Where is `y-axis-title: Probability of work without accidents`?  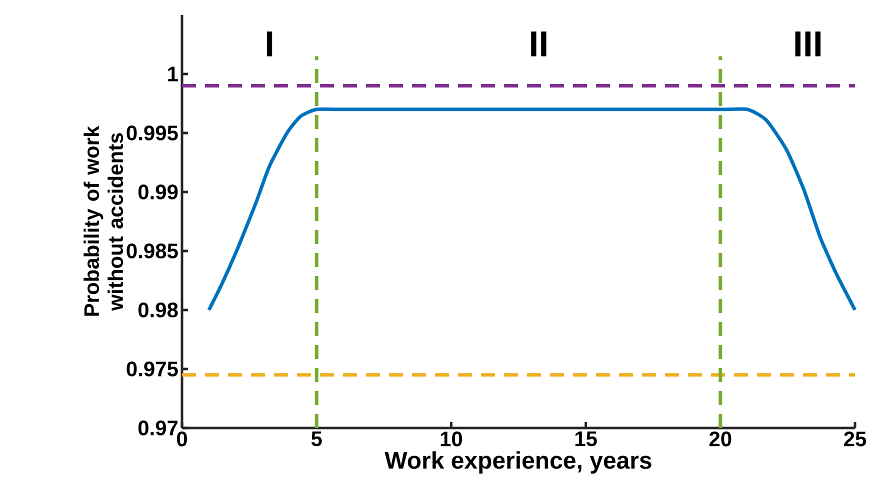 y-axis-title: Probability of work without accidents is located at coordinates (104, 221).